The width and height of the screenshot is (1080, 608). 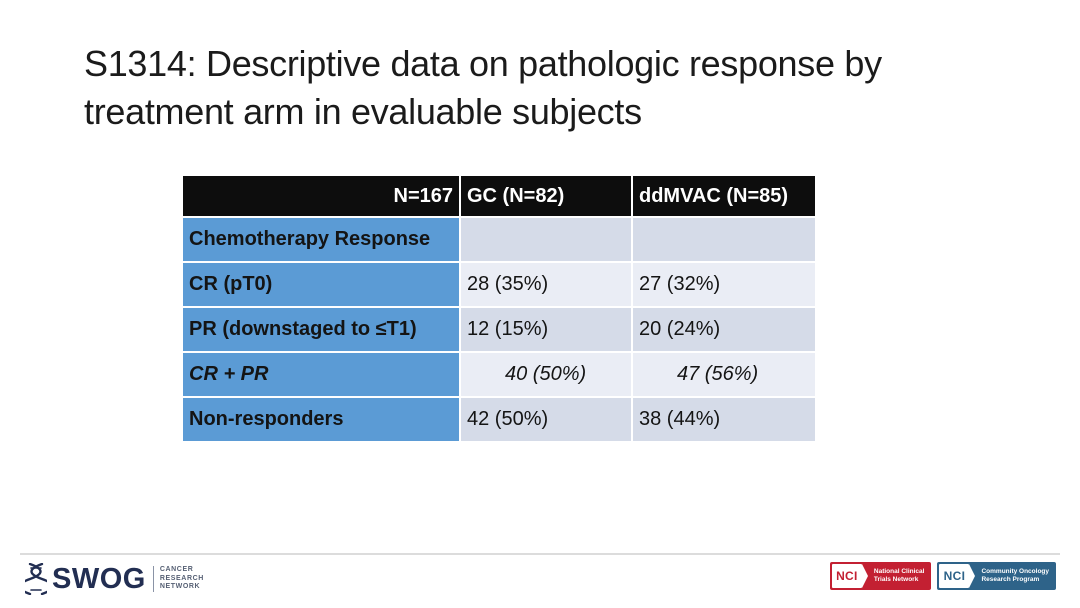 I want to click on table-row-pr: PR (downstaged to ≤T1) 12 (15%) 20 (24%), so click(x=499, y=329).